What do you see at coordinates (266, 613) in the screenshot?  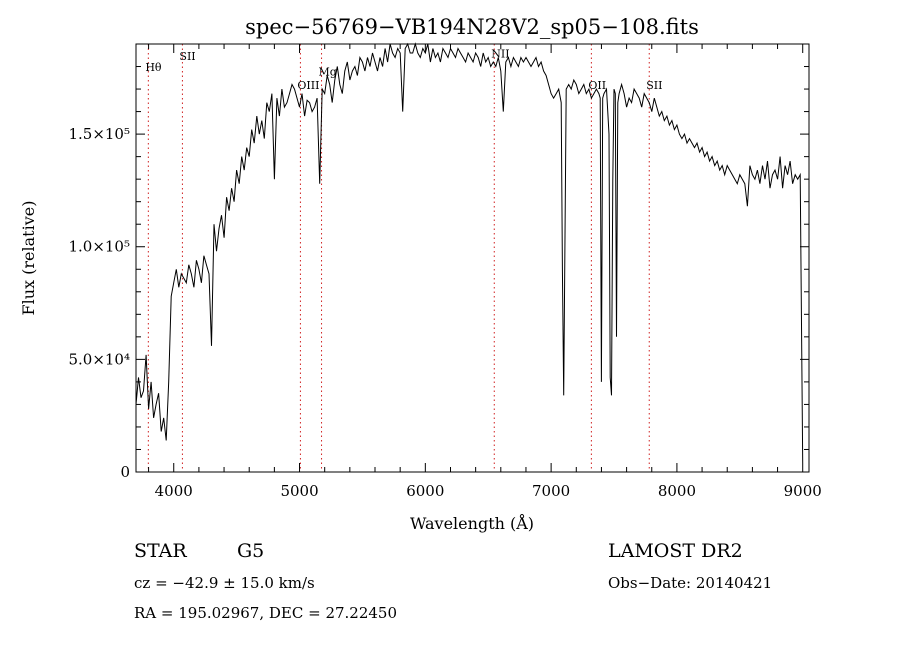 I see `coordinates: RA = 195.02967, DEC = 27.22450` at bounding box center [266, 613].